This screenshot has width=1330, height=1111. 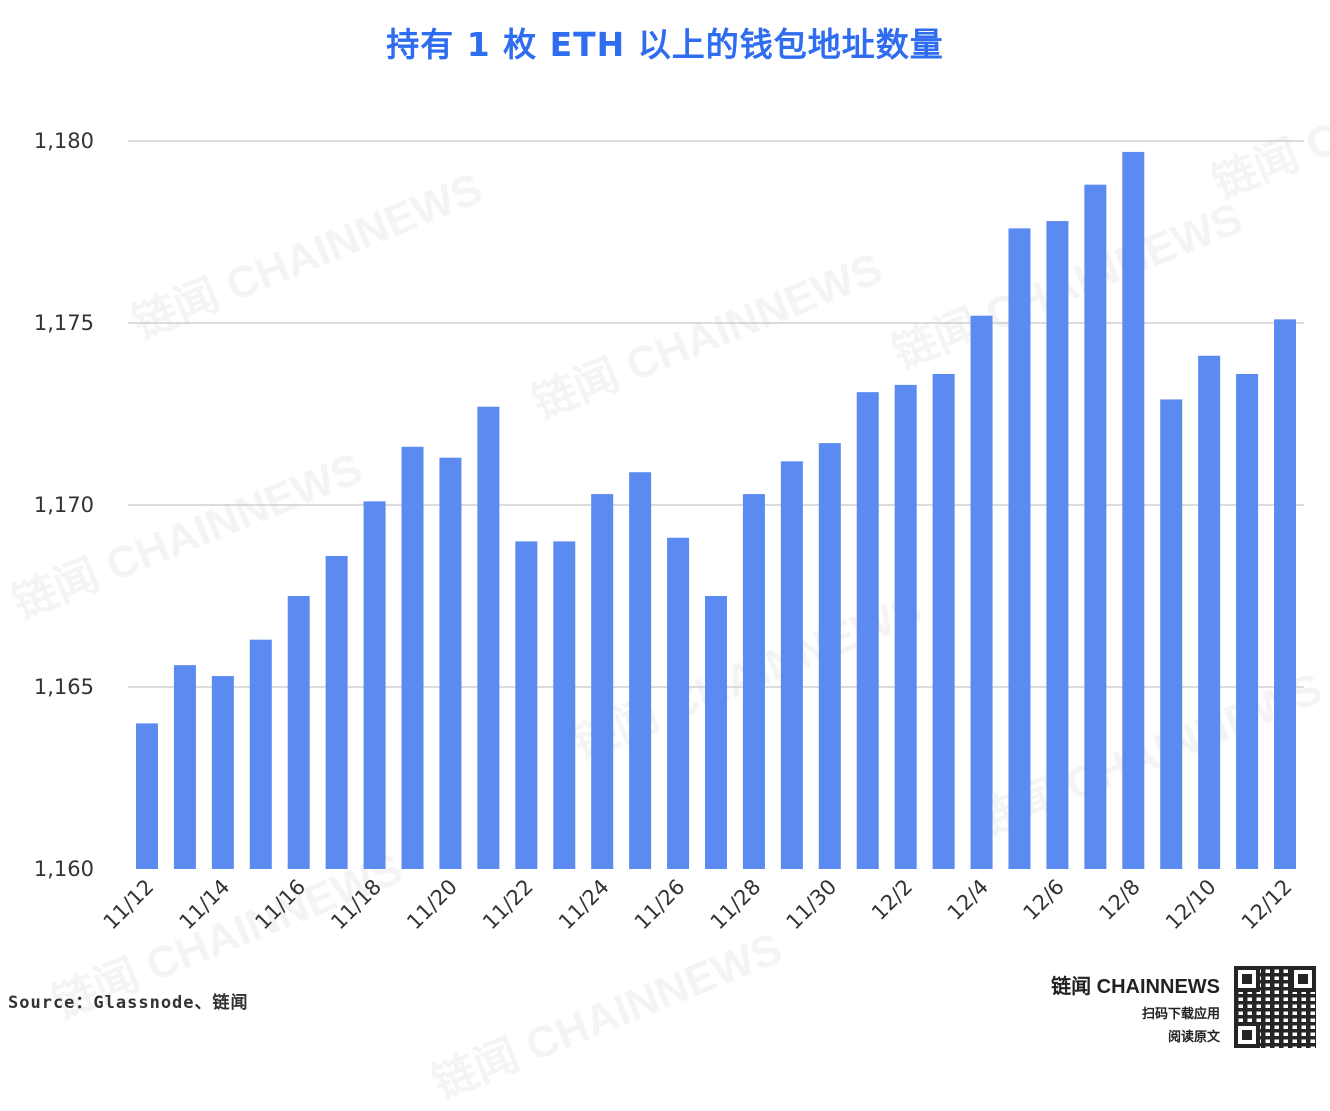 I want to click on x-tick-label: 11/26, so click(x=660, y=905).